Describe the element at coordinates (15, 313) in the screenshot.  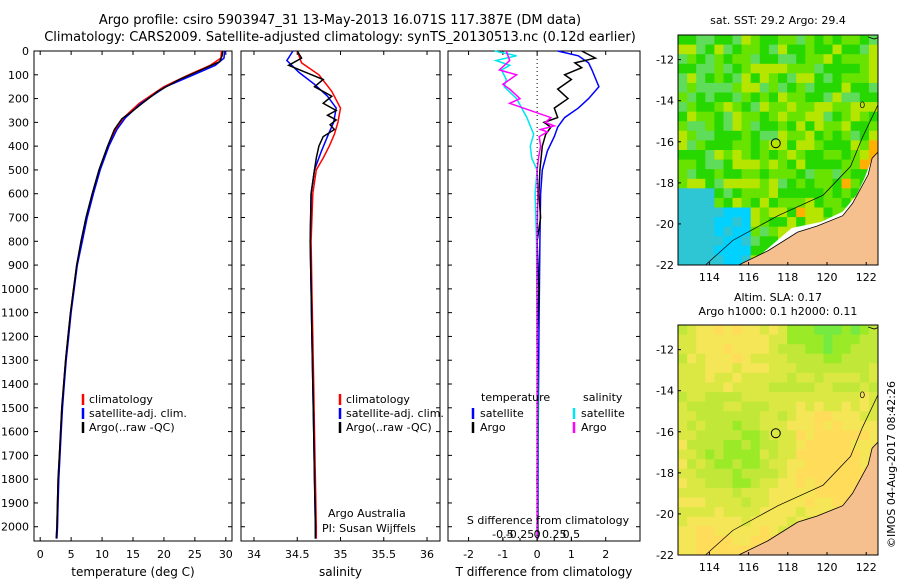
I see `y-tick-label: 1100` at that location.